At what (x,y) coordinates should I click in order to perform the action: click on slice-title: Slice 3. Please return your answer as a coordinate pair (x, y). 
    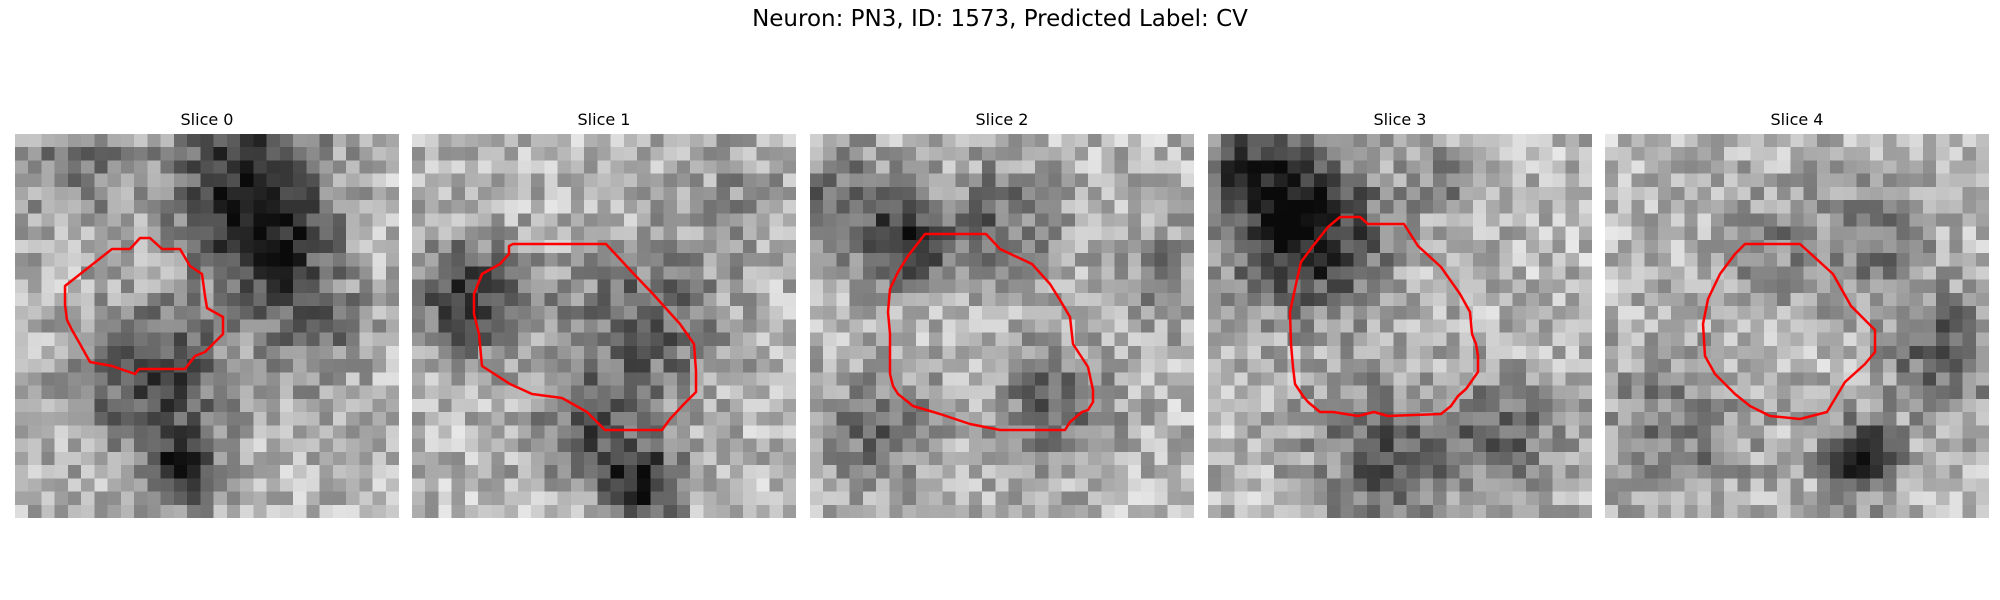
    Looking at the image, I should click on (1400, 119).